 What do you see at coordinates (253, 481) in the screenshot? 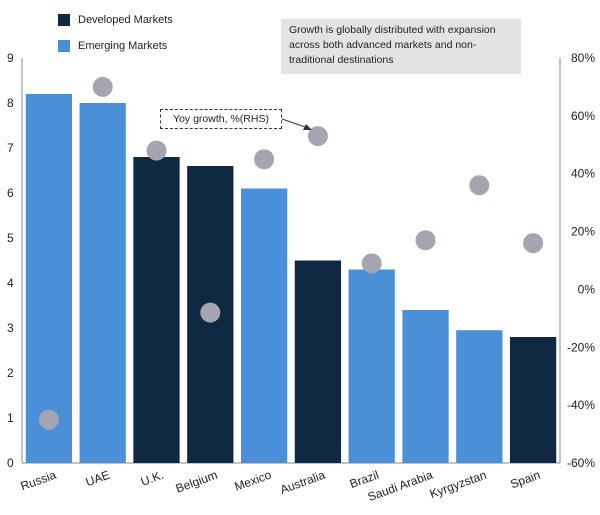
I see `x-label-mexico: Mexico` at bounding box center [253, 481].